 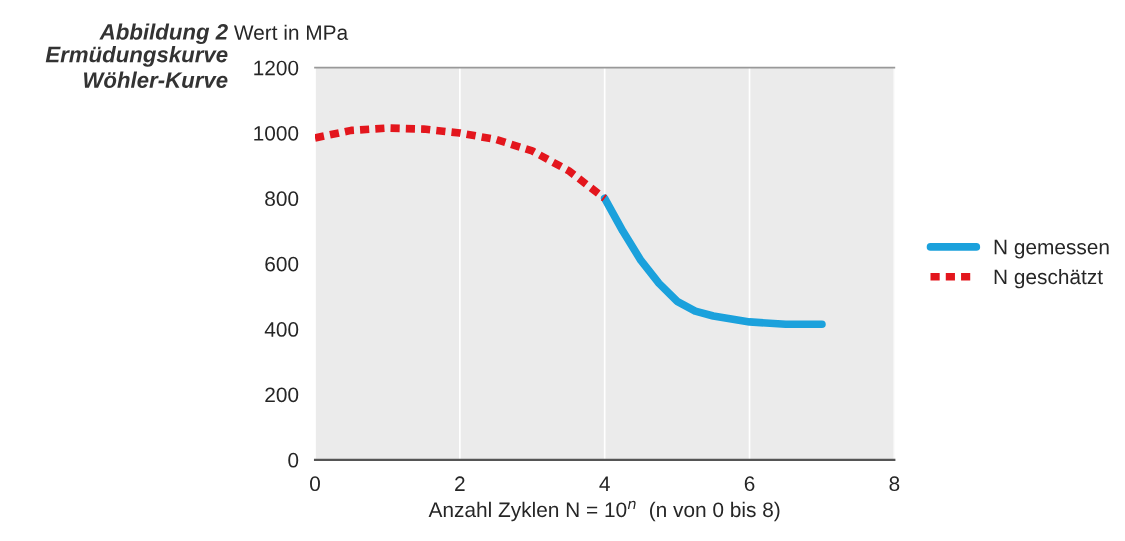 I want to click on x-axis-title: Anzahl Zyklen N = 10$^{n}$ (n von 0 bis 8), so click(x=604, y=511).